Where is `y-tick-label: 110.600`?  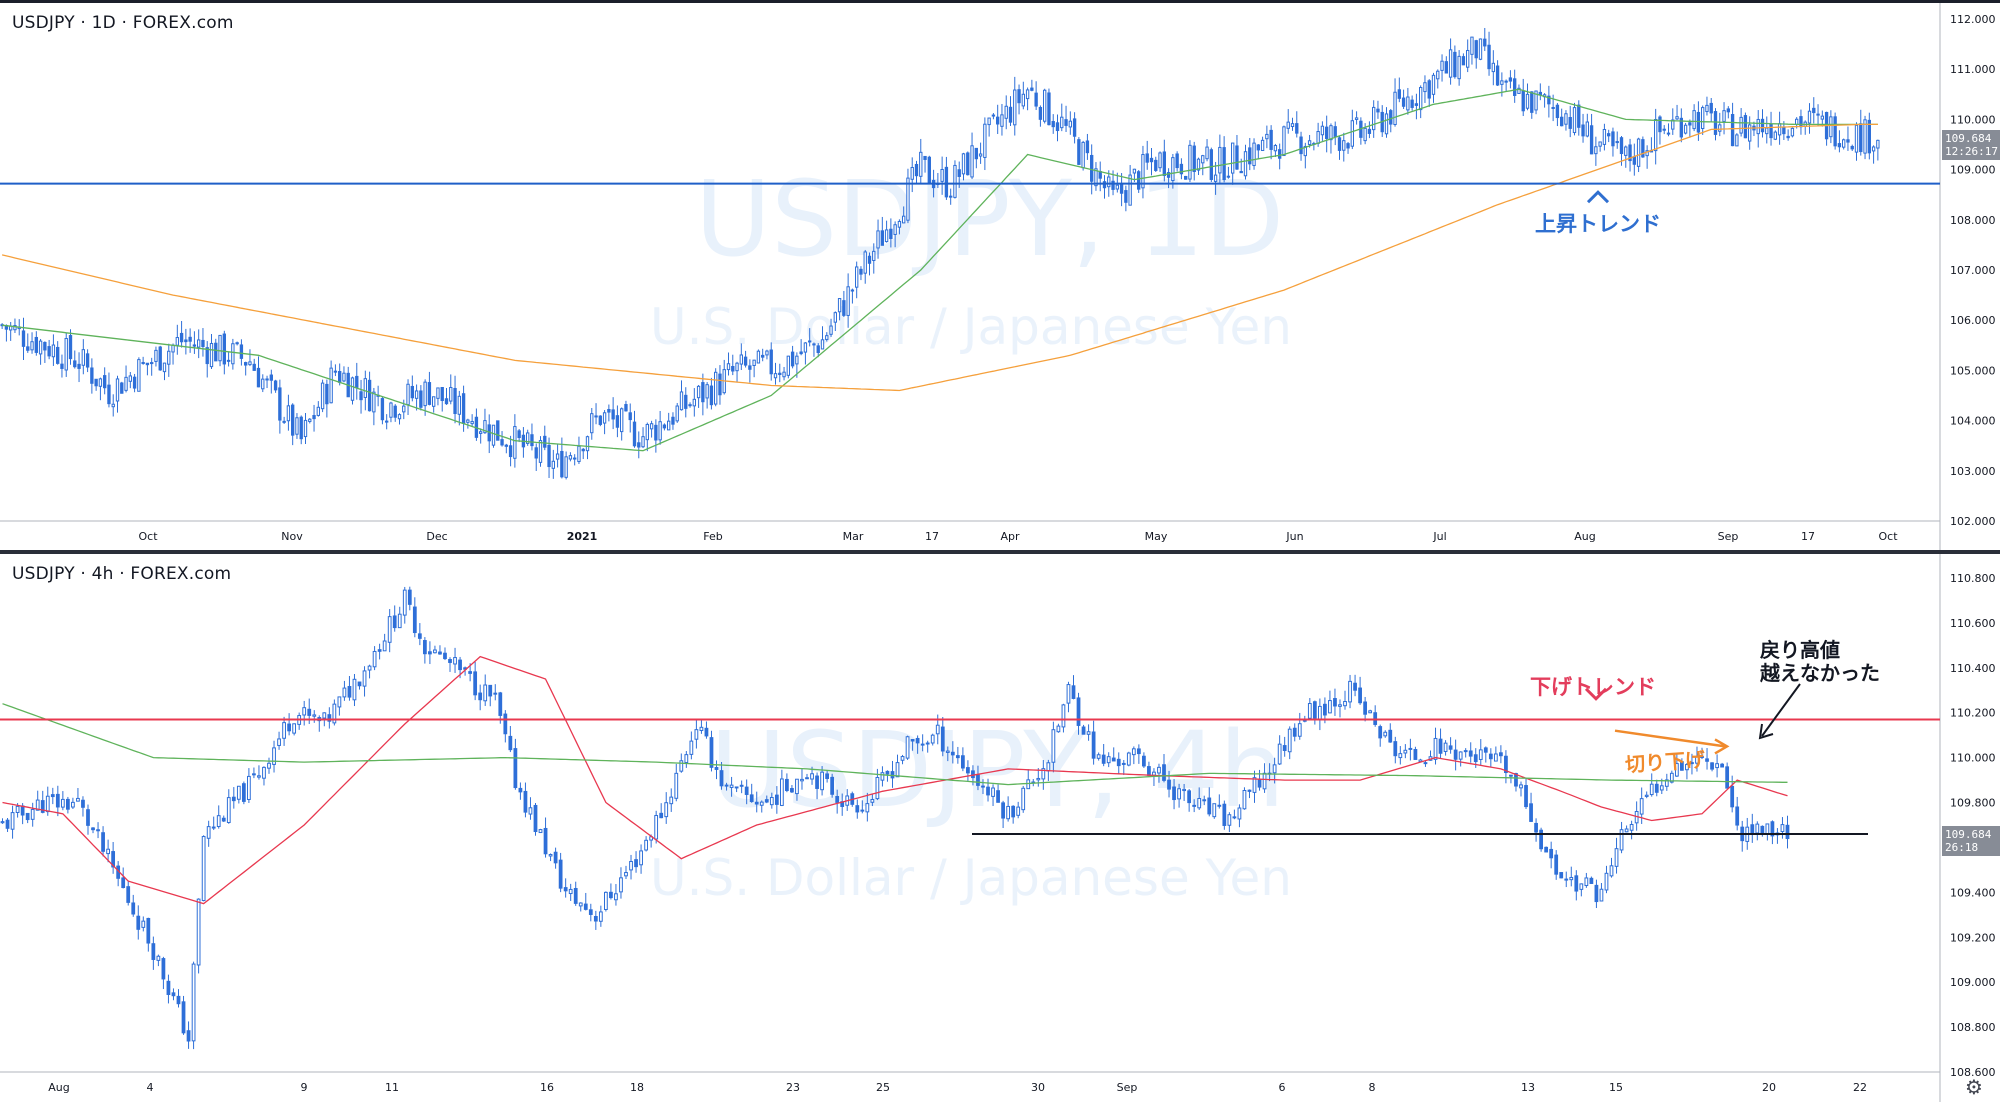 y-tick-label: 110.600 is located at coordinates (1973, 623).